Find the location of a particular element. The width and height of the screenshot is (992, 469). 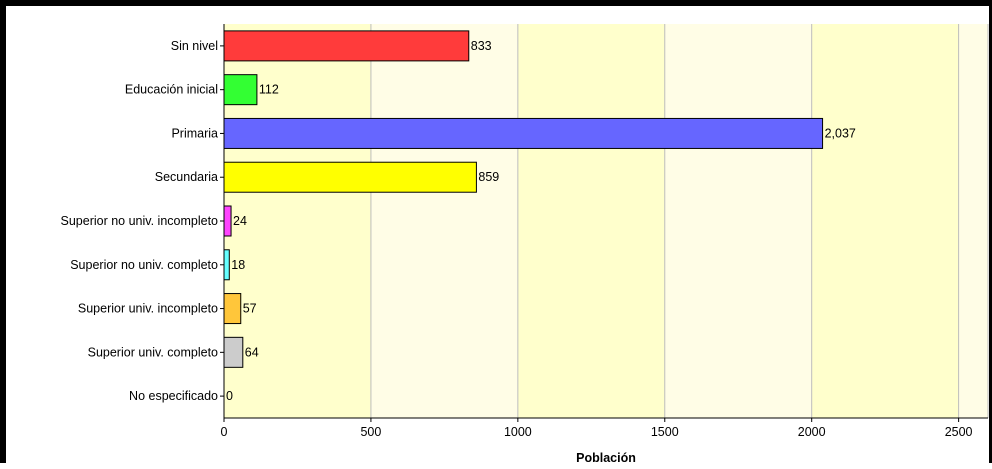

category-label-3: Secundaria is located at coordinates (186, 177).